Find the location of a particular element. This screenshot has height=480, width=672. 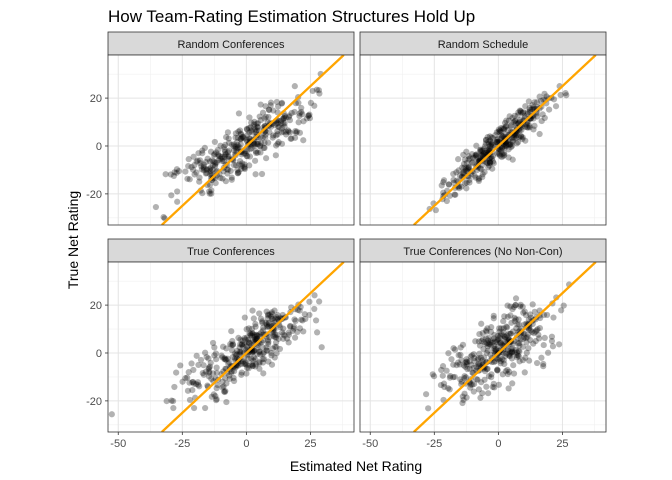

y-tick-label: -20 is located at coordinates (94, 402).